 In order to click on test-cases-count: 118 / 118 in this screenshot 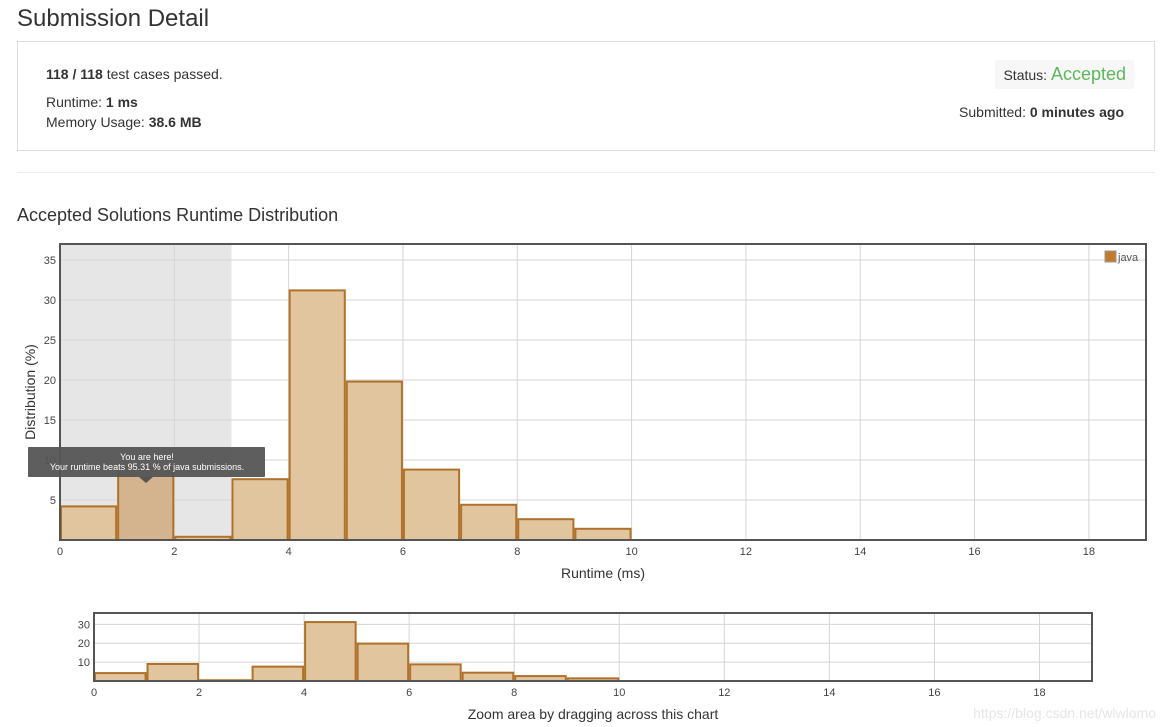, I will do `click(74, 74)`.